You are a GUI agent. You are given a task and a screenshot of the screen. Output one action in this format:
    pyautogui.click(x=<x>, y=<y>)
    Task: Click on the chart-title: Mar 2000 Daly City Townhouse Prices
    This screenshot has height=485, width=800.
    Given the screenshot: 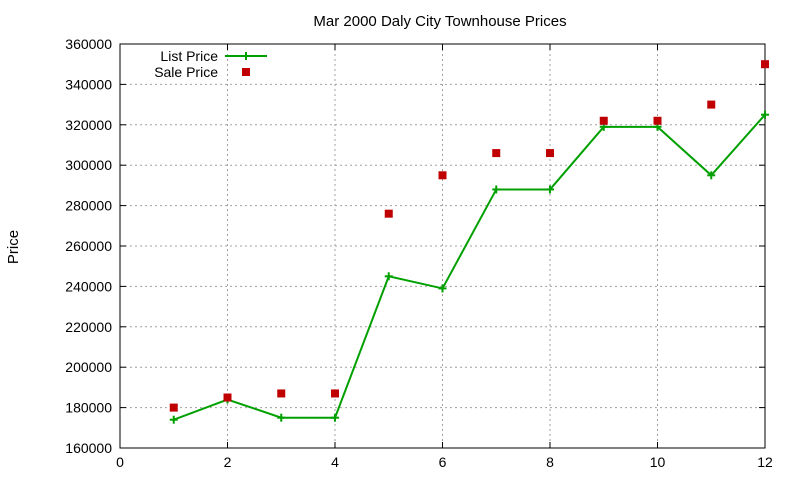 What is the action you would take?
    pyautogui.click(x=439, y=21)
    